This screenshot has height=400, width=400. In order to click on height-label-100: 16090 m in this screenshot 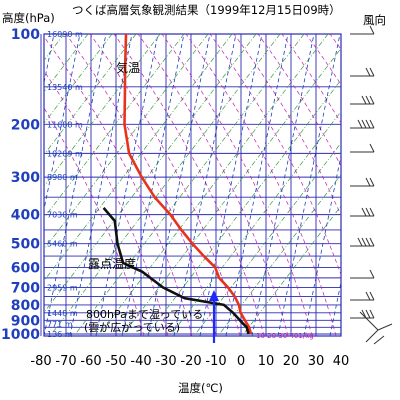, I will do `click(65, 34)`.